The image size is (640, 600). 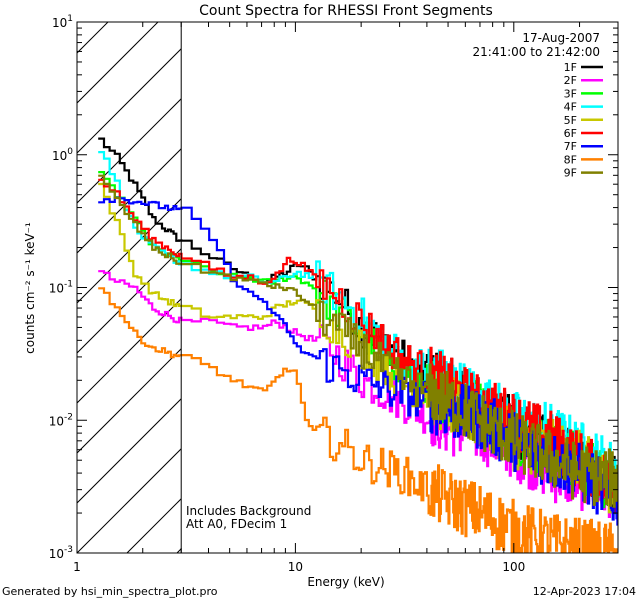 What do you see at coordinates (570, 146) in the screenshot?
I see `legend-label-7F: 7F` at bounding box center [570, 146].